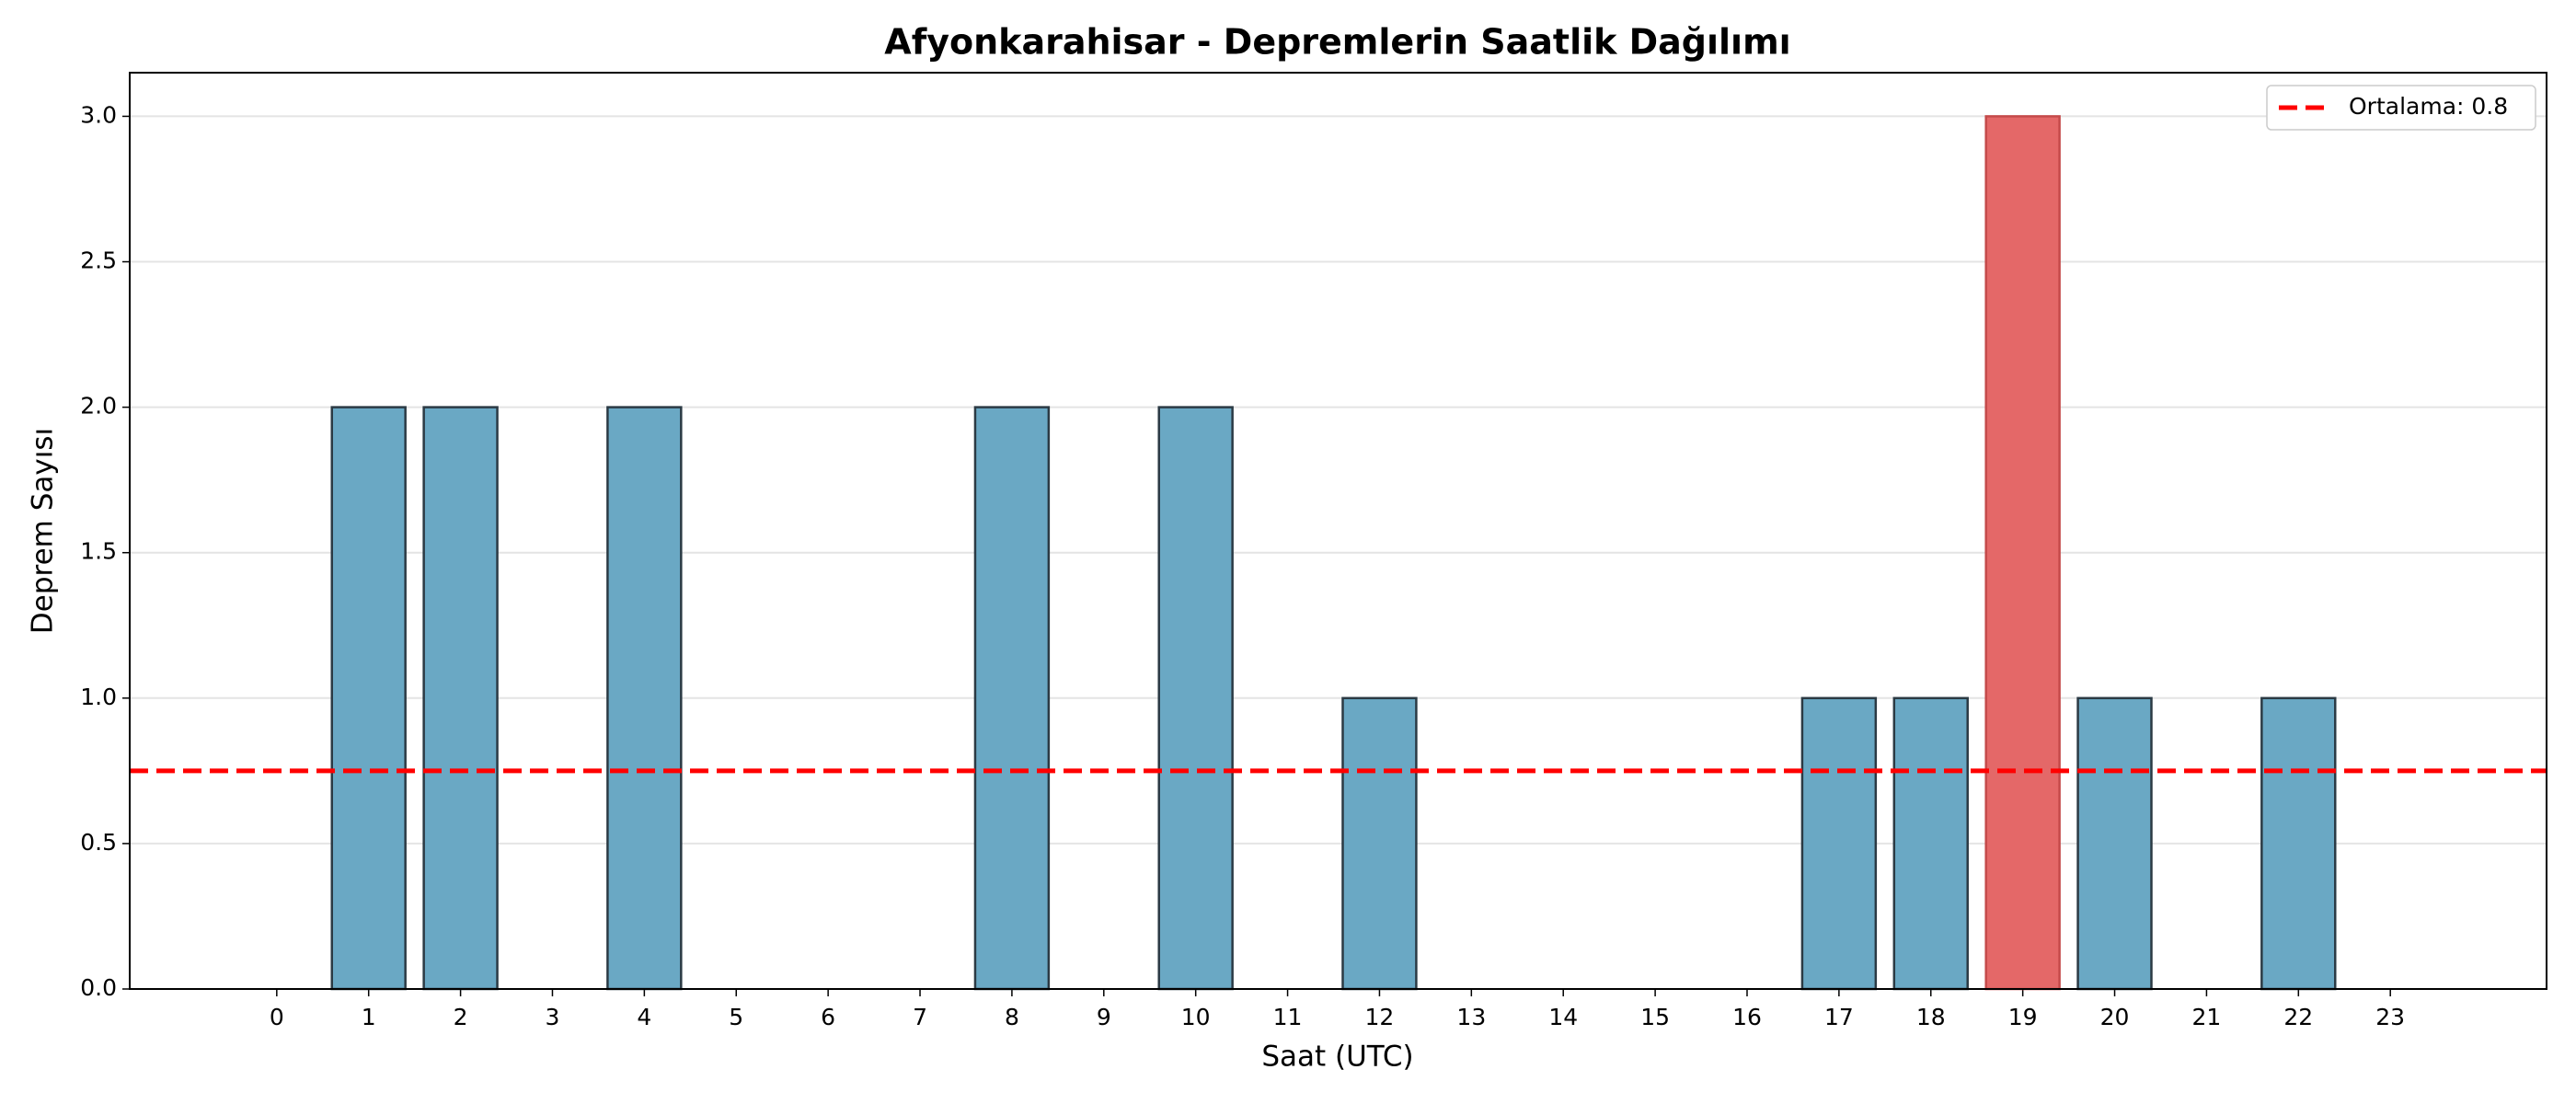 The image size is (2576, 1104). Describe the element at coordinates (1337, 1057) in the screenshot. I see `x-axis-label: Saat (UTC)` at that location.